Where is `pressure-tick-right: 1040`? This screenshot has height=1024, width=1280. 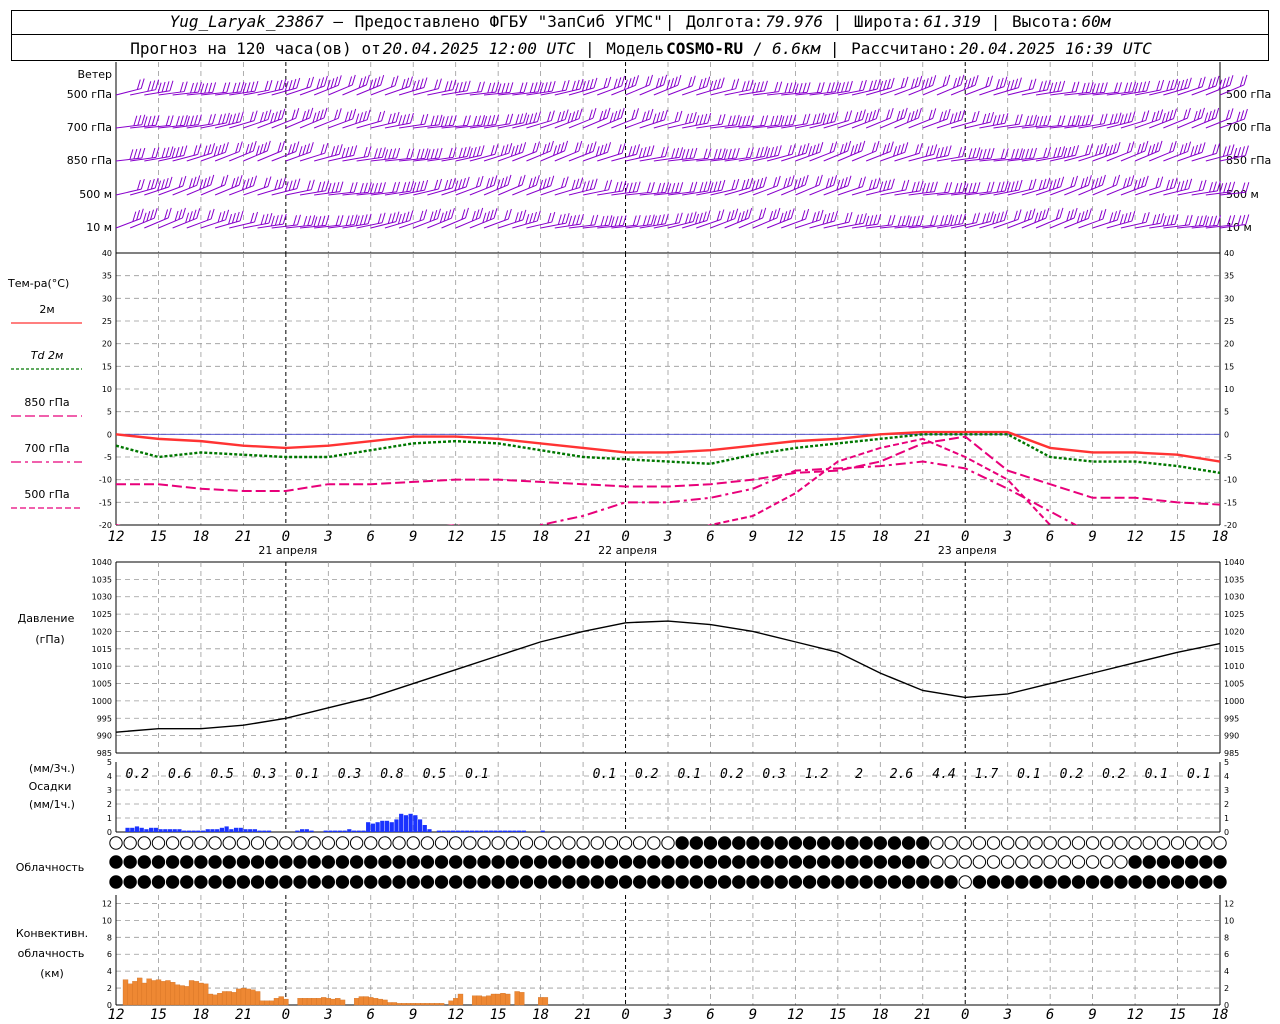 pressure-tick-right: 1040 is located at coordinates (1234, 562).